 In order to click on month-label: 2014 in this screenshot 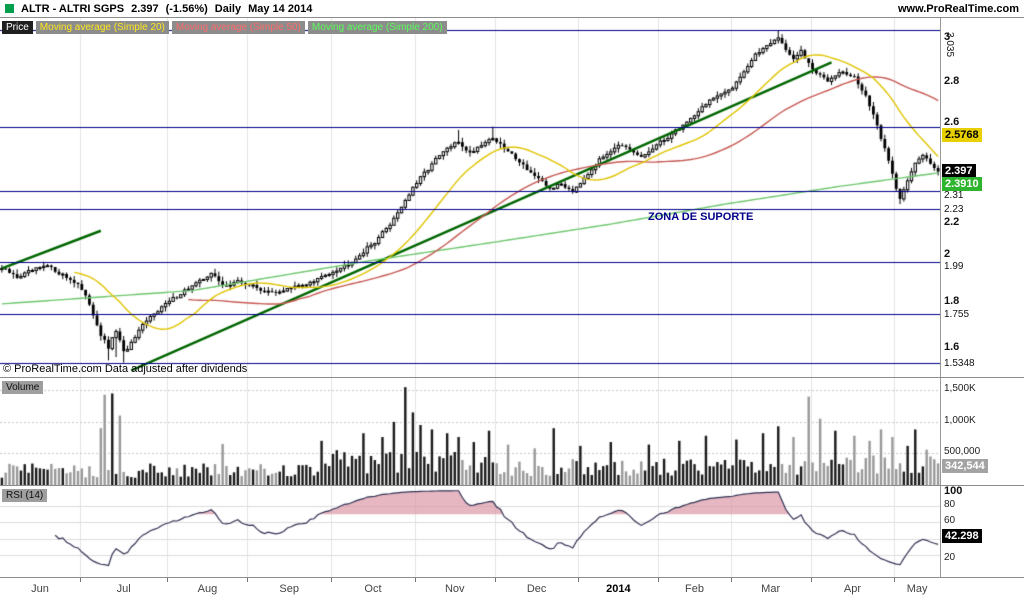, I will do `click(618, 589)`.